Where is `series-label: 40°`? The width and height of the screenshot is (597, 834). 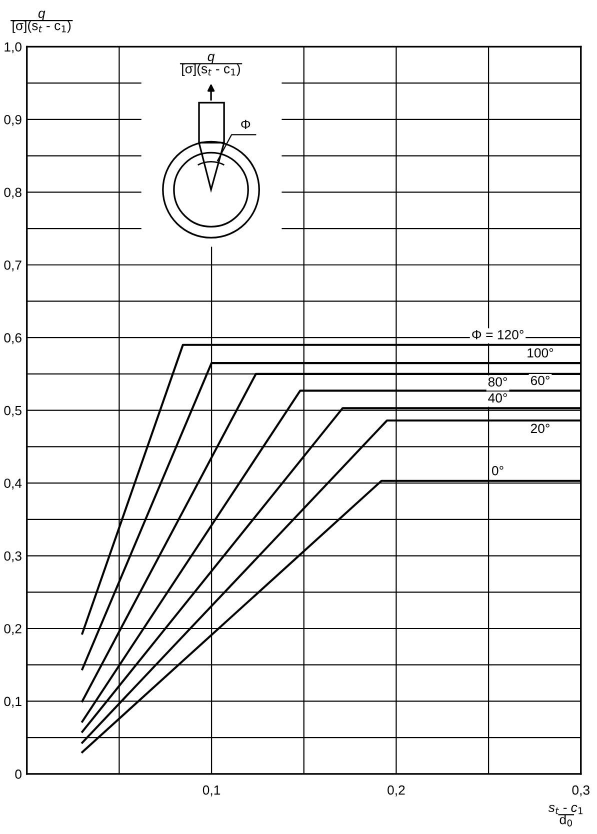 series-label: 40° is located at coordinates (497, 398).